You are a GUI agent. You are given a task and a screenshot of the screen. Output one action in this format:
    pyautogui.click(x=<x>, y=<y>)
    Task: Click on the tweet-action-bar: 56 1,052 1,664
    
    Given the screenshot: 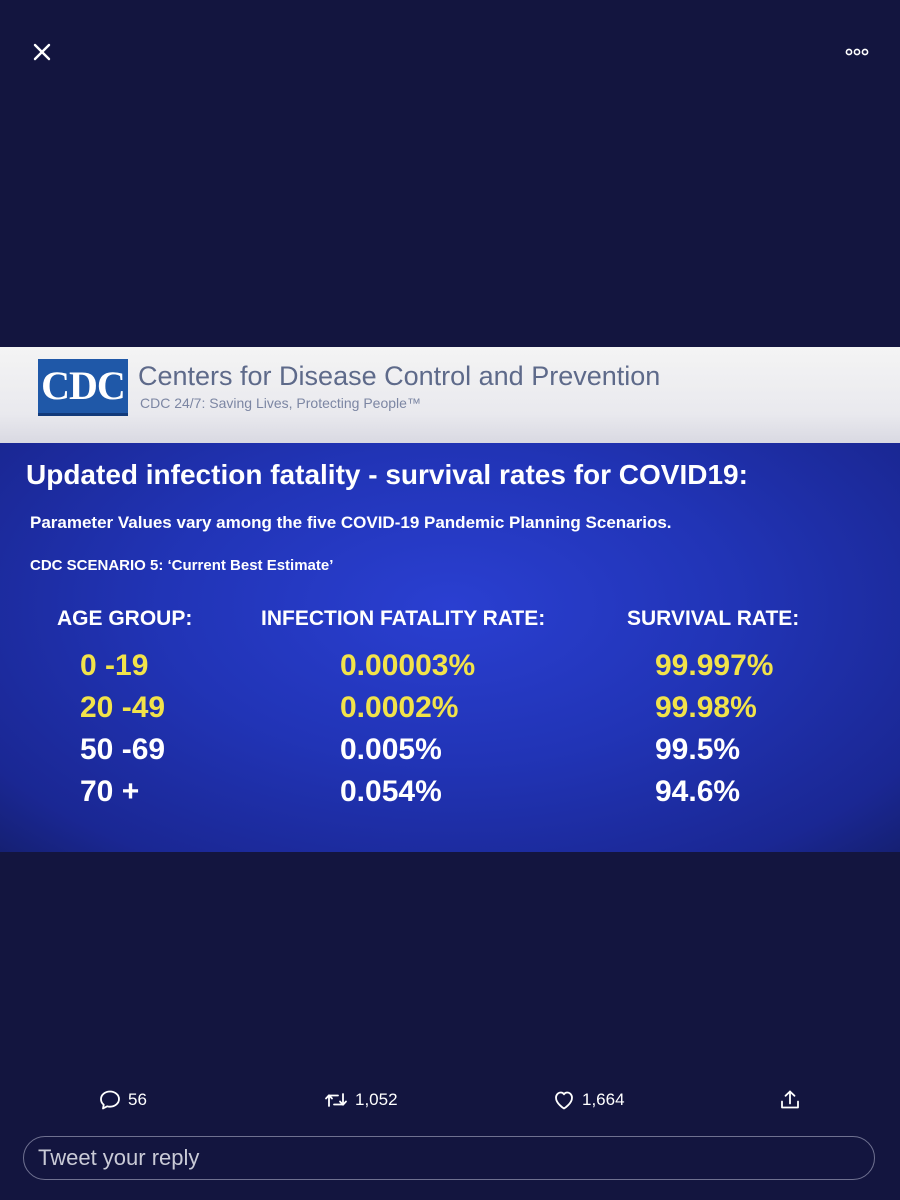 What is the action you would take?
    pyautogui.click(x=450, y=1100)
    